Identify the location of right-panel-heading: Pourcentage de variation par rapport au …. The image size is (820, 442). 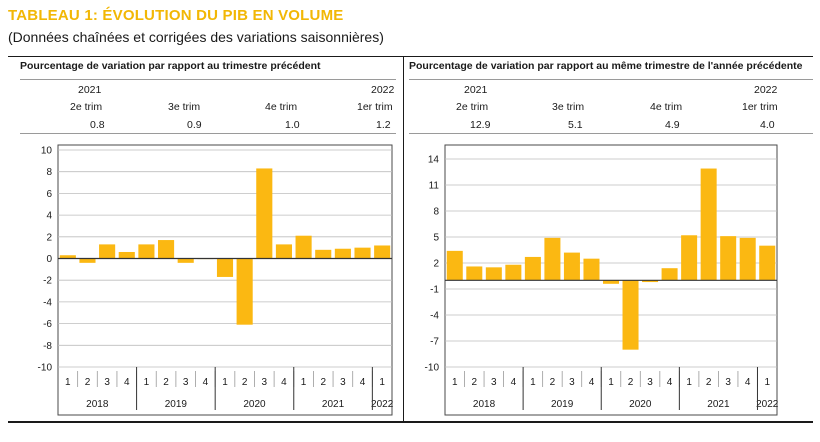
(606, 66).